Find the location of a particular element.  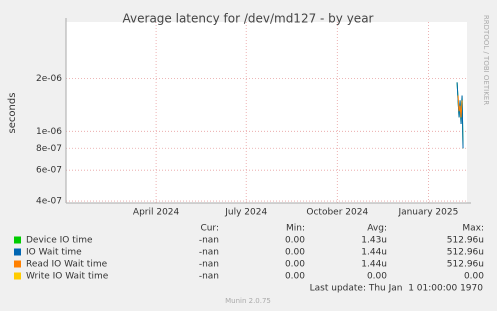

last-update: Last update: Thu Jan 1 01:00:00 1970 is located at coordinates (397, 289).